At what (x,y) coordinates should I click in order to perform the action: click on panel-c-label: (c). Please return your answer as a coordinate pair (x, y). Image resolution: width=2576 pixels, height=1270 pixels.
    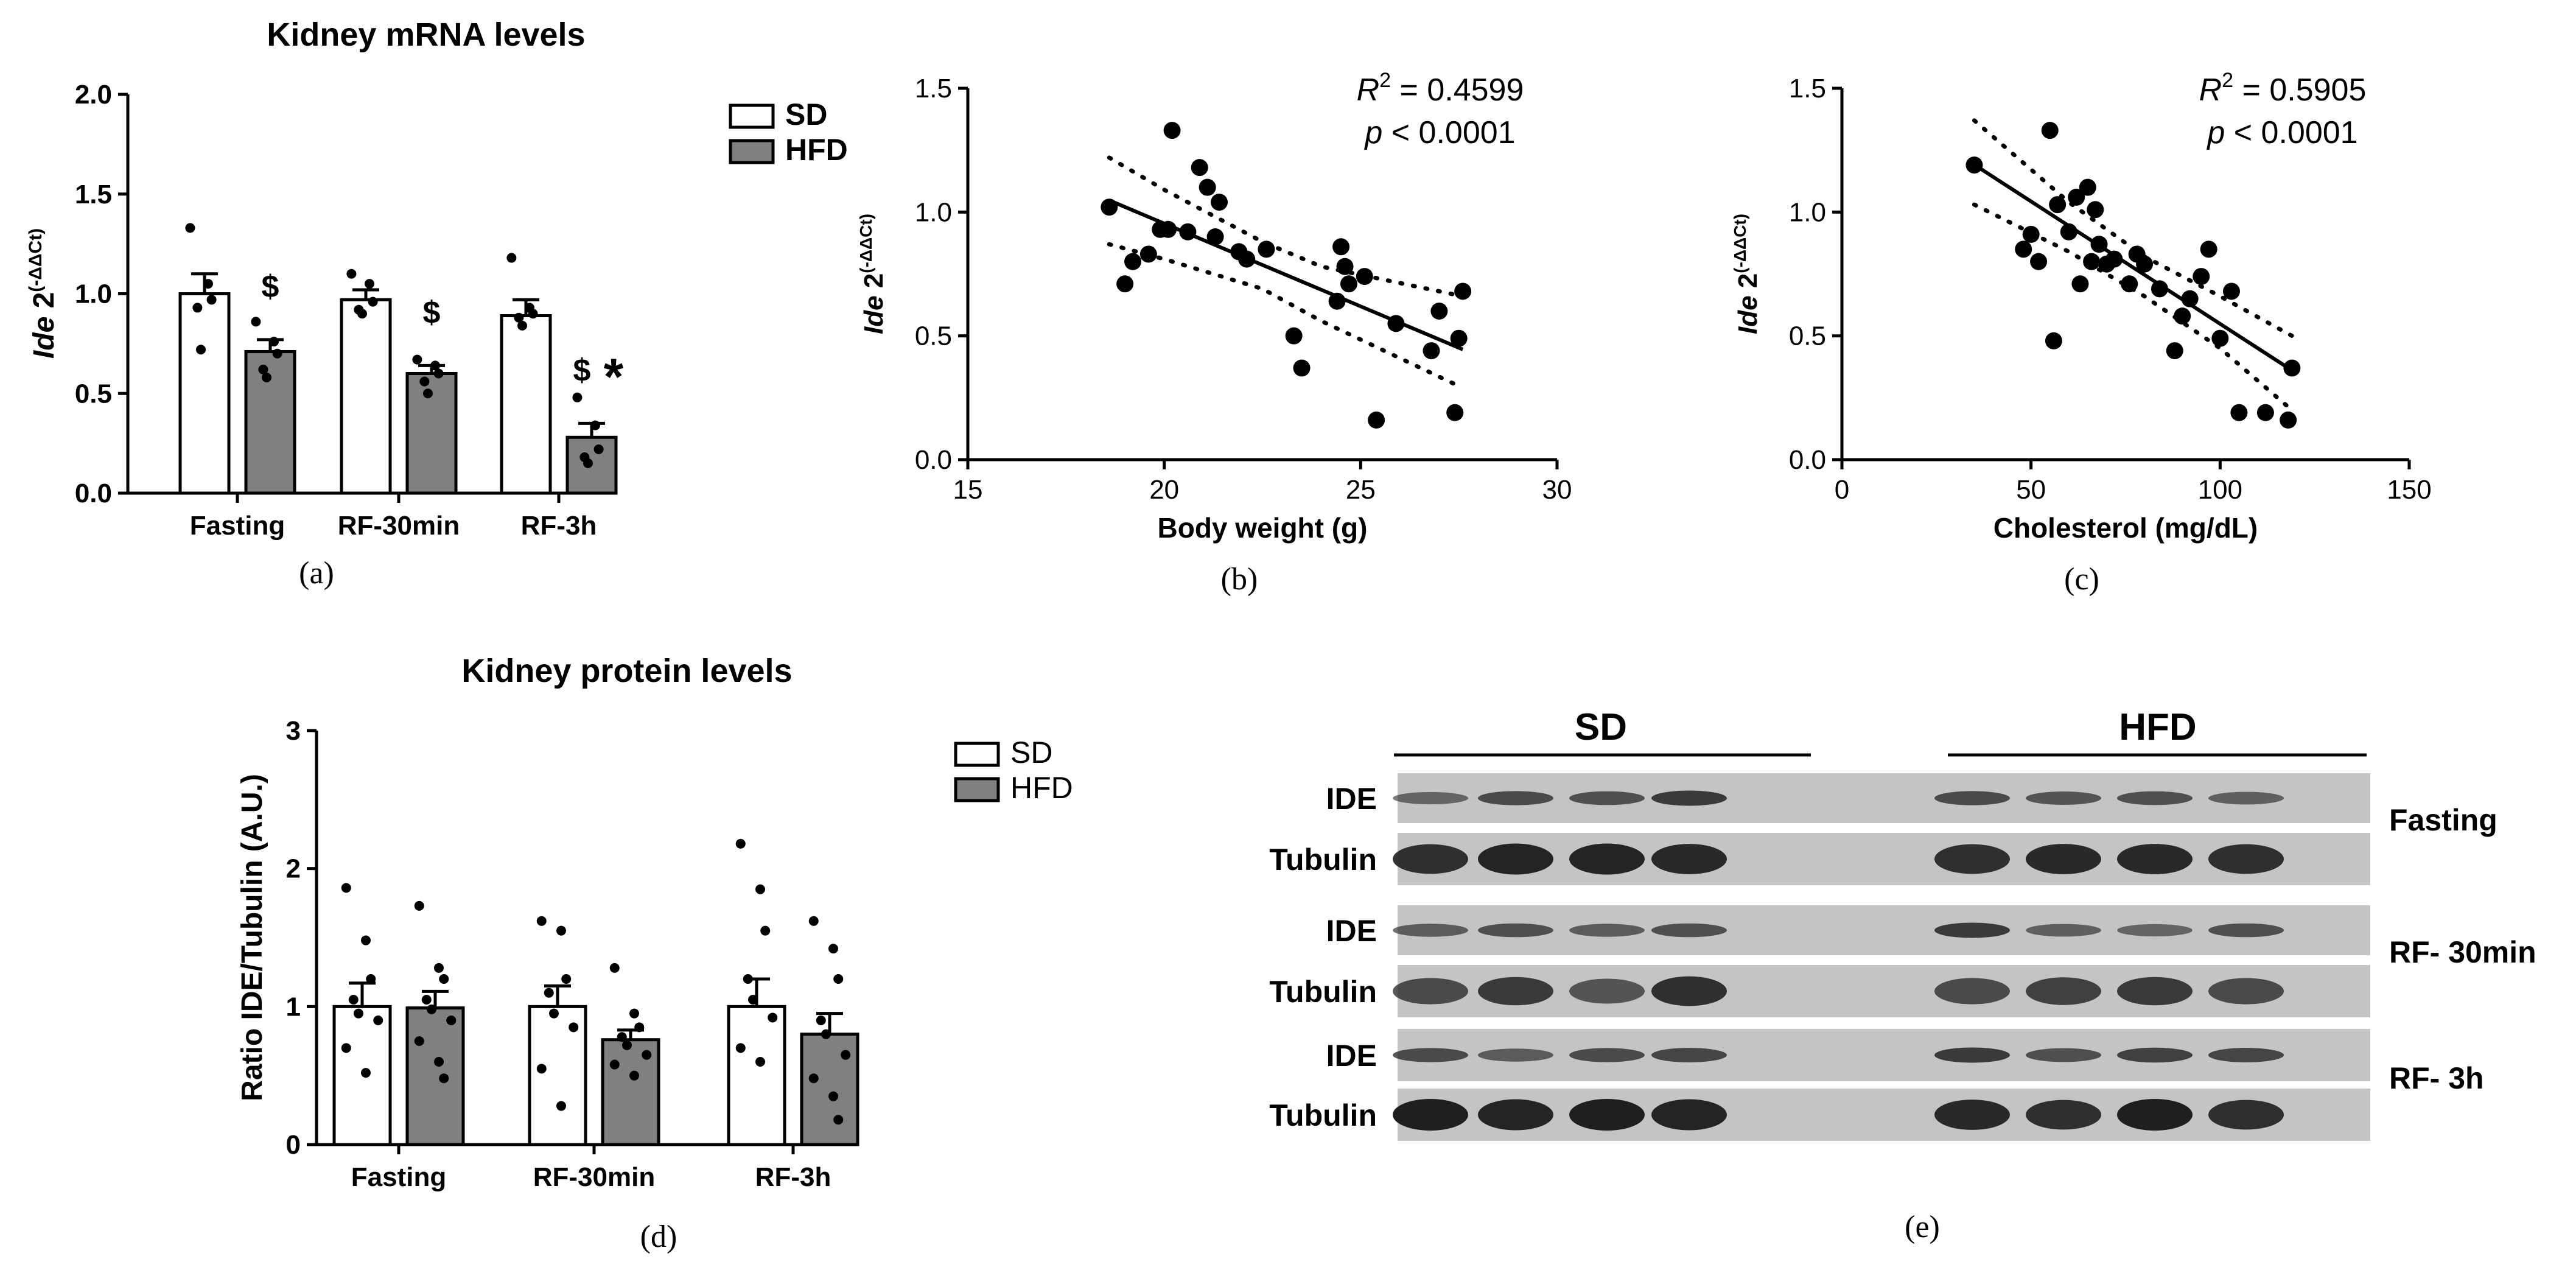
    Looking at the image, I should click on (2081, 579).